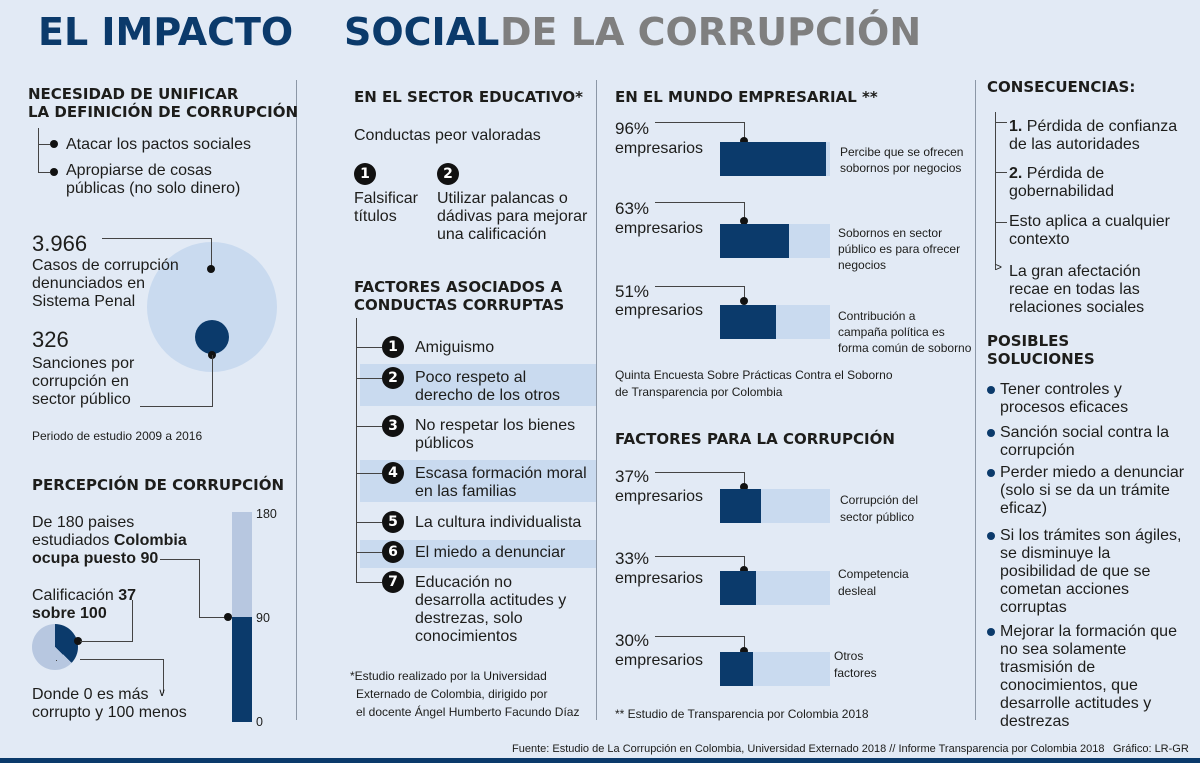 The image size is (1200, 763). What do you see at coordinates (471, 377) in the screenshot?
I see `factor-text: Poco respeto al` at bounding box center [471, 377].